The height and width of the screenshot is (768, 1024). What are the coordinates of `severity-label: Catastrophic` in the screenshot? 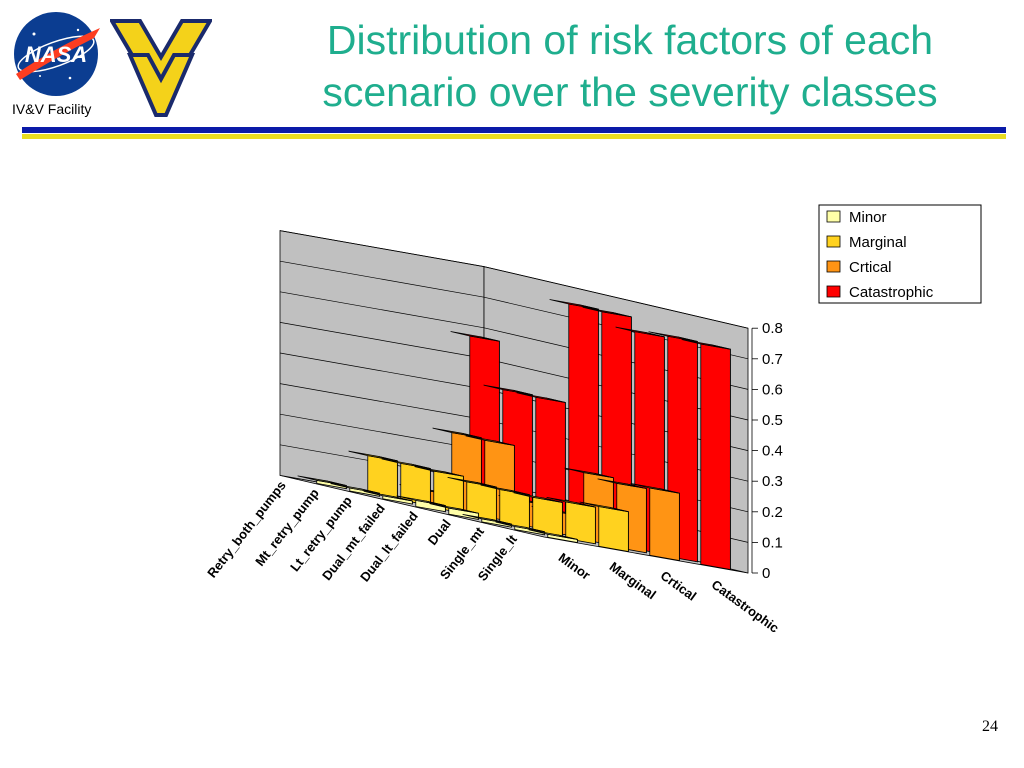 It's located at (745, 606).